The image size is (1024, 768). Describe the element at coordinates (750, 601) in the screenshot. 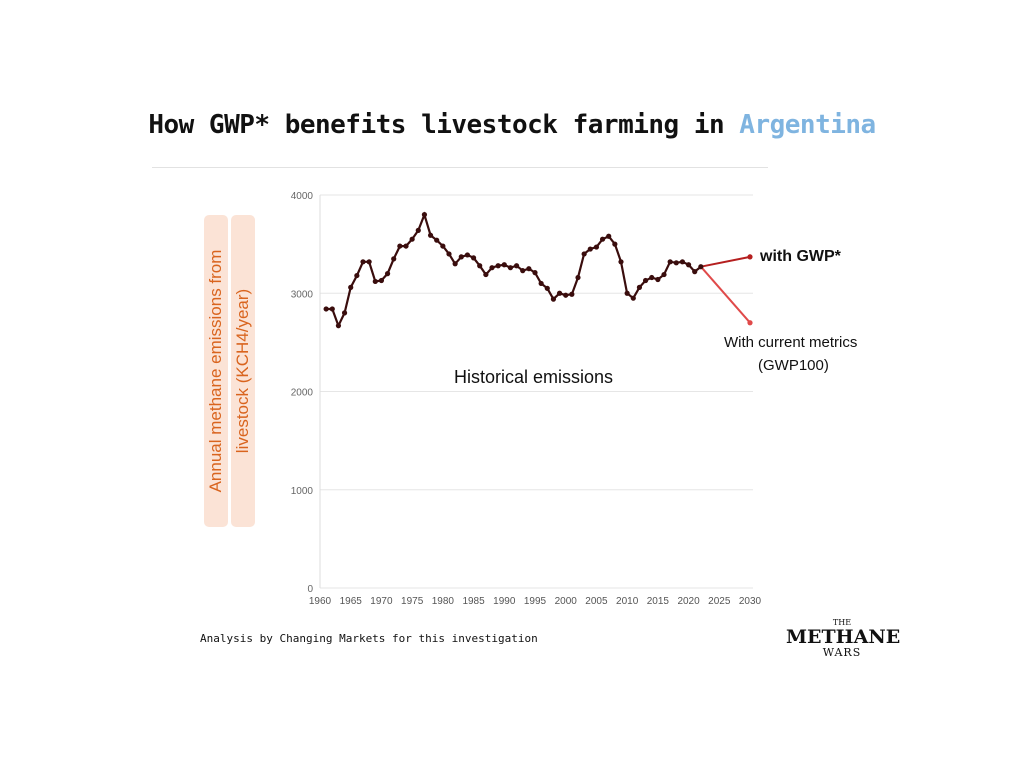

I see `x-tick-label: 2030` at that location.